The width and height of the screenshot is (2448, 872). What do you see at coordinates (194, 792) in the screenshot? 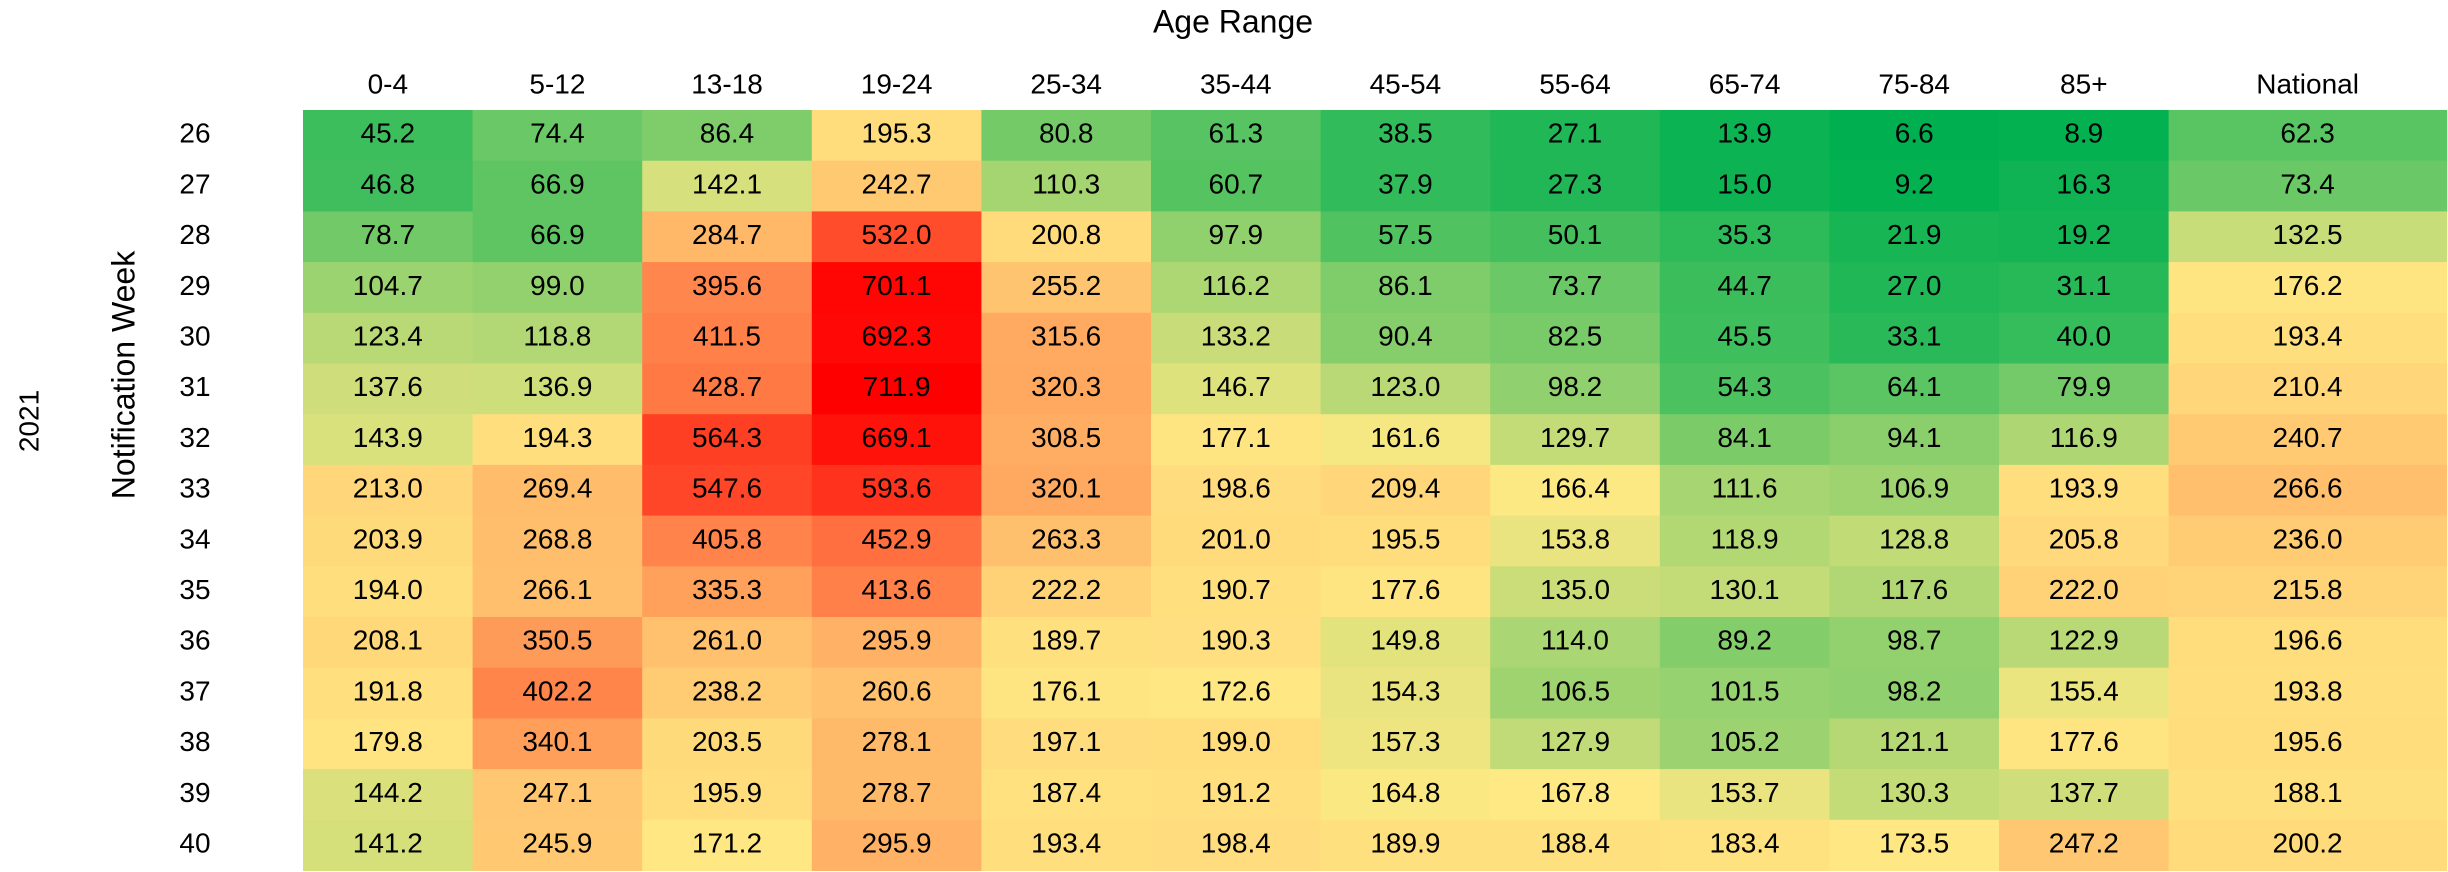
I see `row-label: 39` at bounding box center [194, 792].